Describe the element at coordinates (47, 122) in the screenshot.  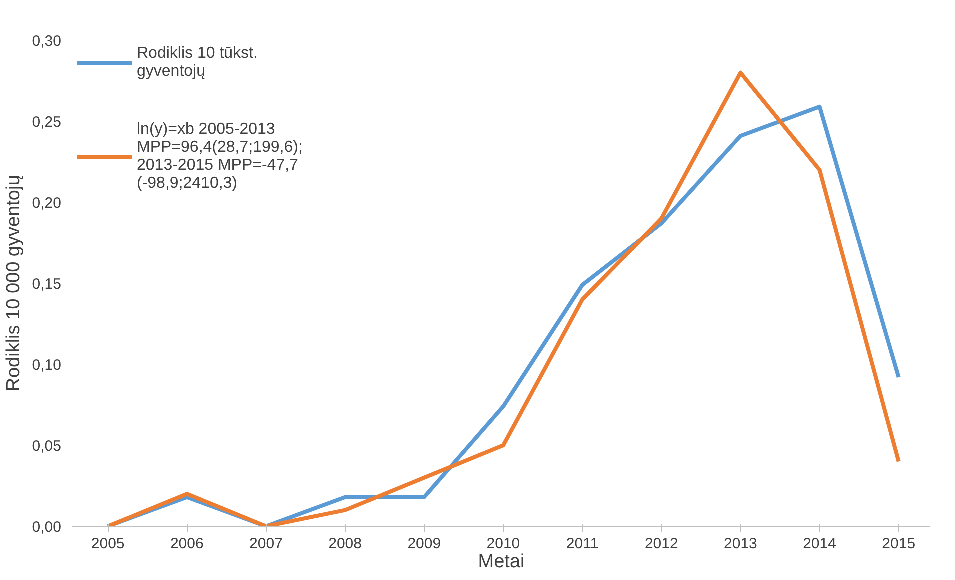
I see `y-tick-label: 0,25` at that location.